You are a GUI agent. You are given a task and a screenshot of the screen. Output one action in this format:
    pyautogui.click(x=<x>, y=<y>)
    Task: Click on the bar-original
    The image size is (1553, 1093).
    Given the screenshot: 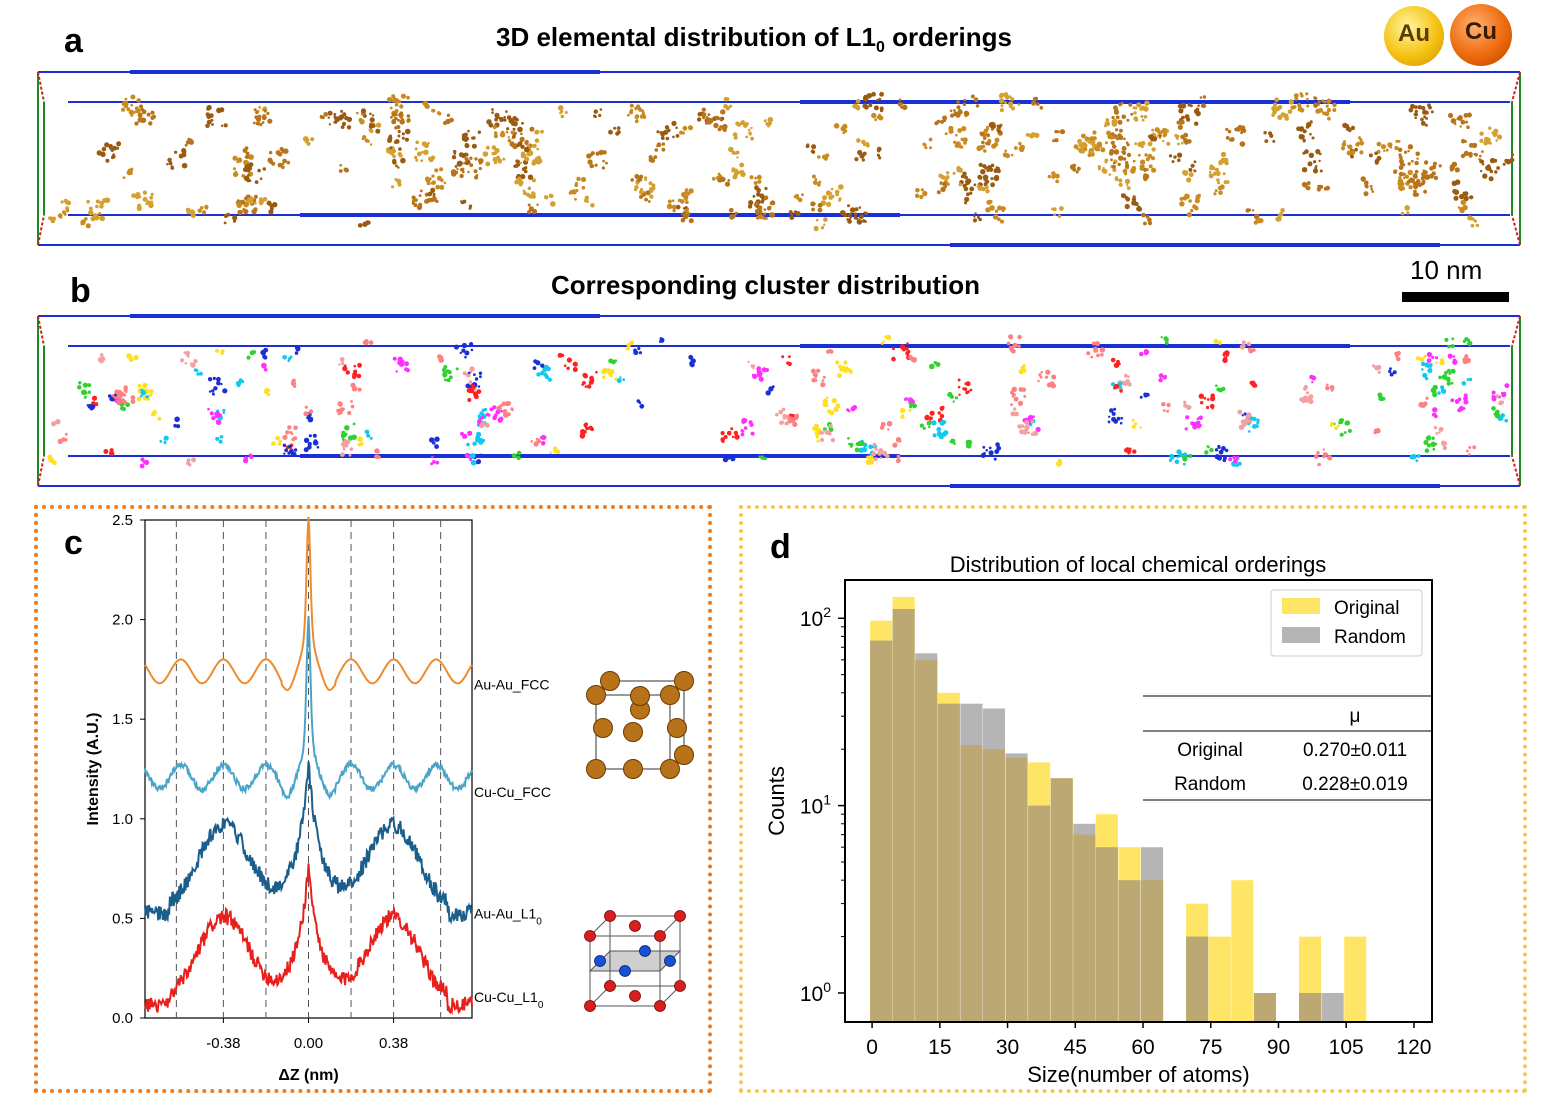 What is the action you would take?
    pyautogui.click(x=1242, y=951)
    